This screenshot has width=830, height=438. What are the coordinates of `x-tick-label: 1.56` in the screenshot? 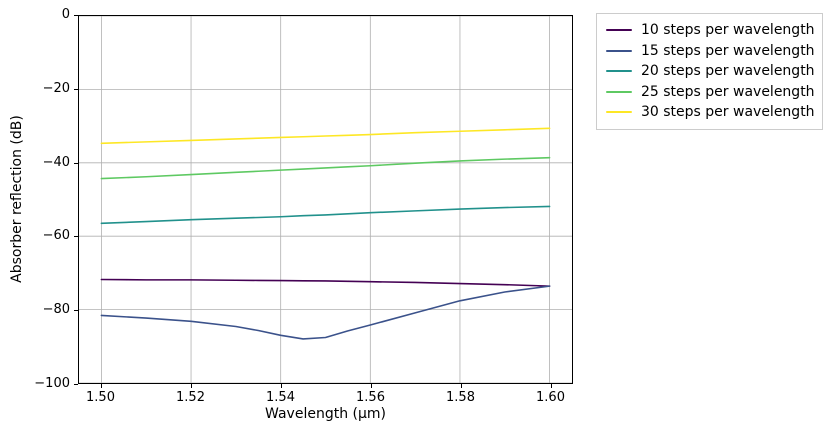 It's located at (370, 397).